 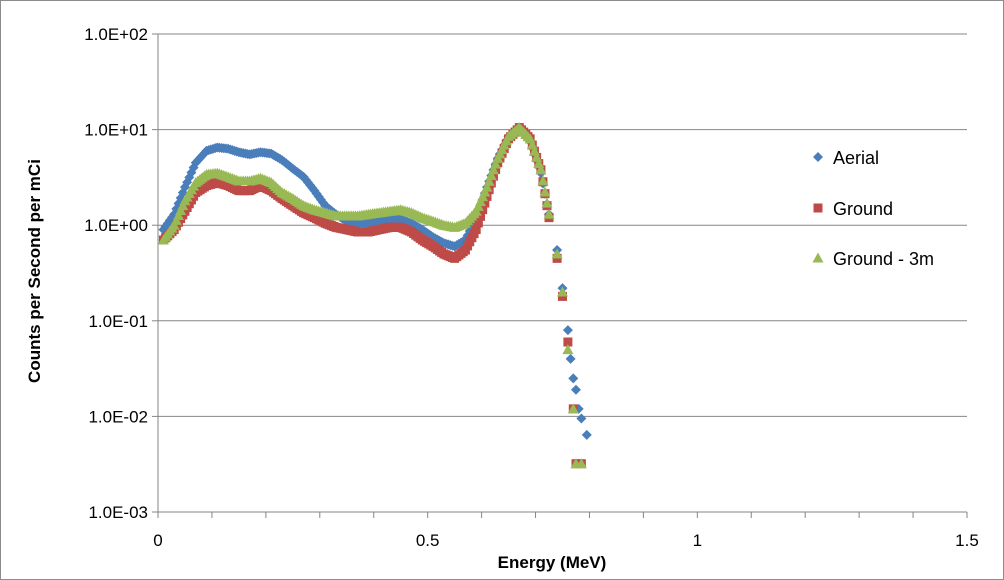 I want to click on x-axis-title: Energy (MeV), so click(x=552, y=562).